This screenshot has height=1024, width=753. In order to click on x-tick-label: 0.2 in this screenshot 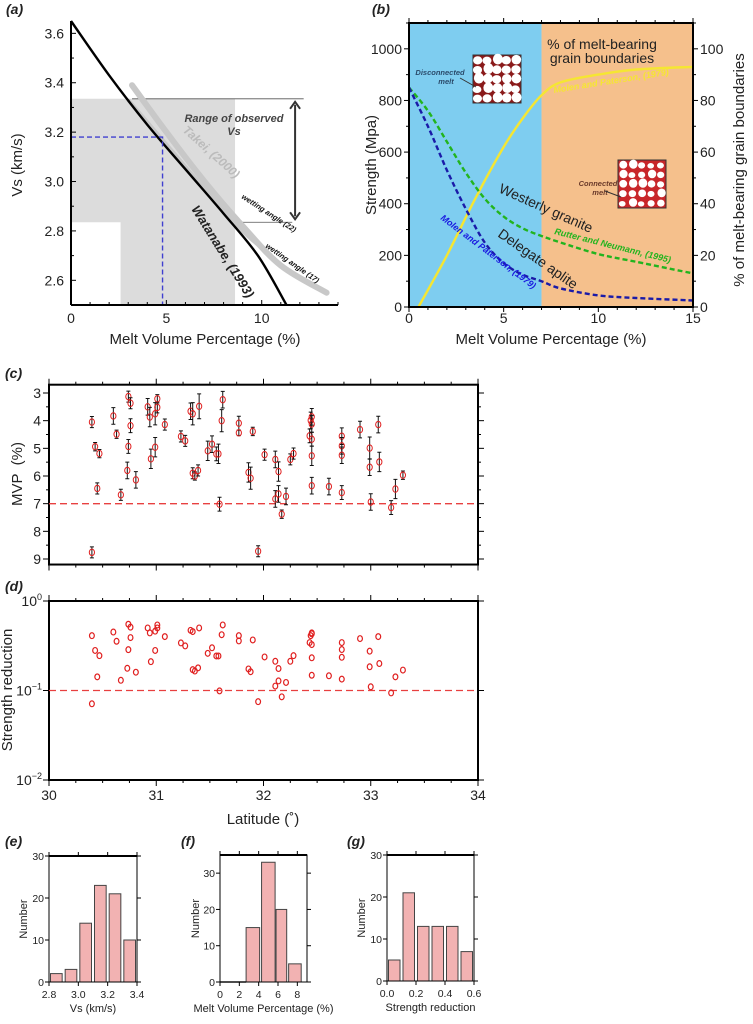, I will do `click(416, 994)`.